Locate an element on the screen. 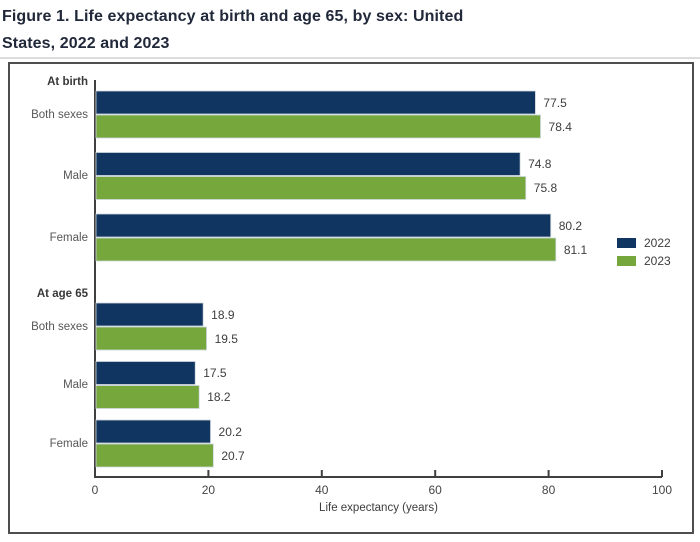 The width and height of the screenshot is (700, 542). chart-legend: 2022 2023 is located at coordinates (644, 254).